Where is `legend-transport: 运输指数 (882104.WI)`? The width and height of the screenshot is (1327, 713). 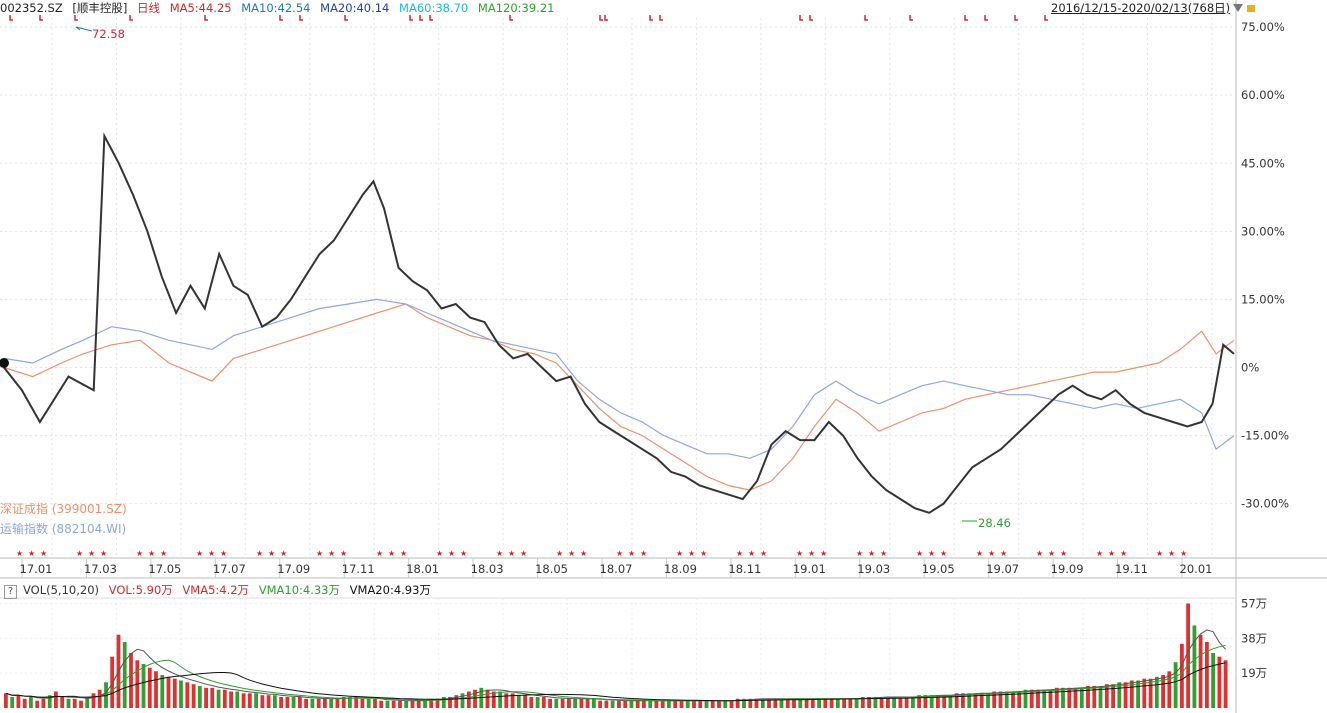
legend-transport: 运输指数 (882104.WI) is located at coordinates (63, 529).